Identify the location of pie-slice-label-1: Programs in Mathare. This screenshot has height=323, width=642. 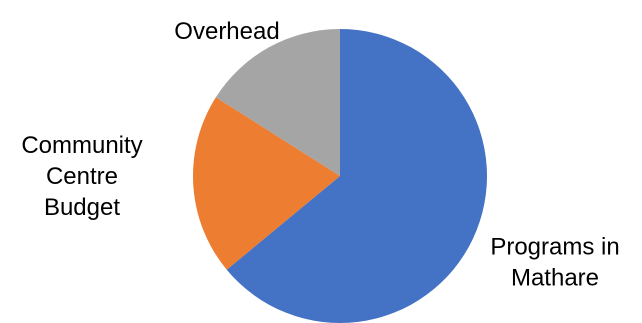
(554, 263).